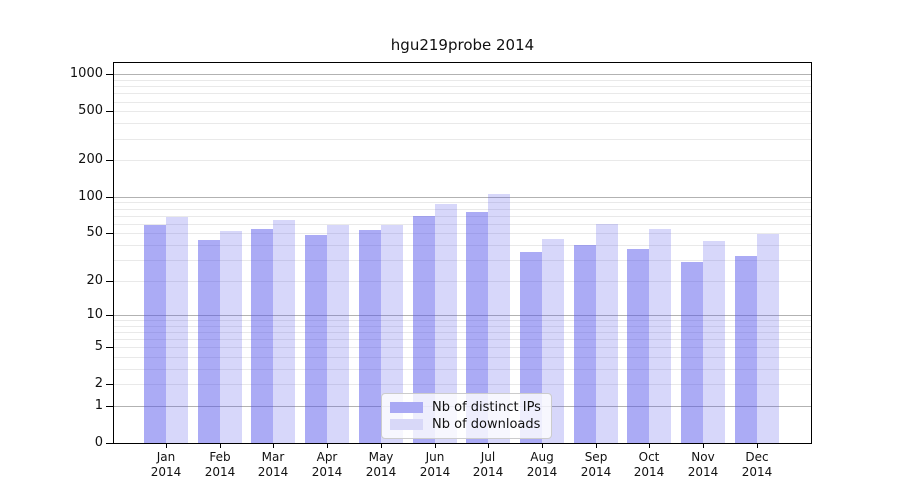  Describe the element at coordinates (370, 336) in the screenshot. I see `bar-nb-of-distinct-ips-may` at that location.